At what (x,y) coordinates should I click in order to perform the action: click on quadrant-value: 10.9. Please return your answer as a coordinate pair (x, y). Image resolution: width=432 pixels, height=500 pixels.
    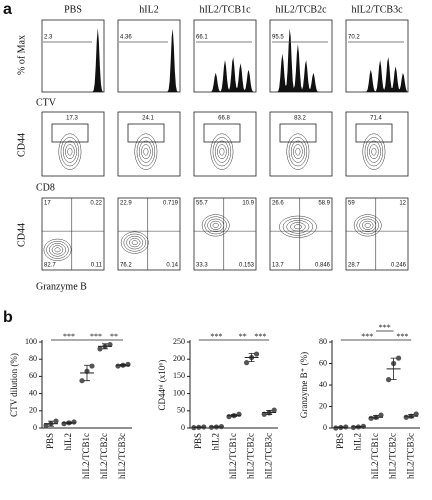
    Looking at the image, I should click on (248, 204).